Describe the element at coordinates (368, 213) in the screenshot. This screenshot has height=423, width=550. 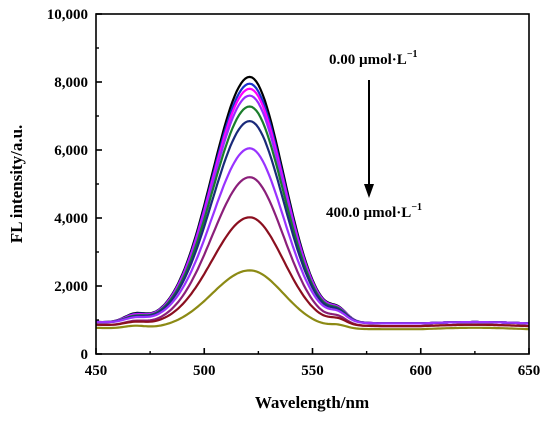
I see `annotation-bottom-main: 400.0 µmol·L` at that location.